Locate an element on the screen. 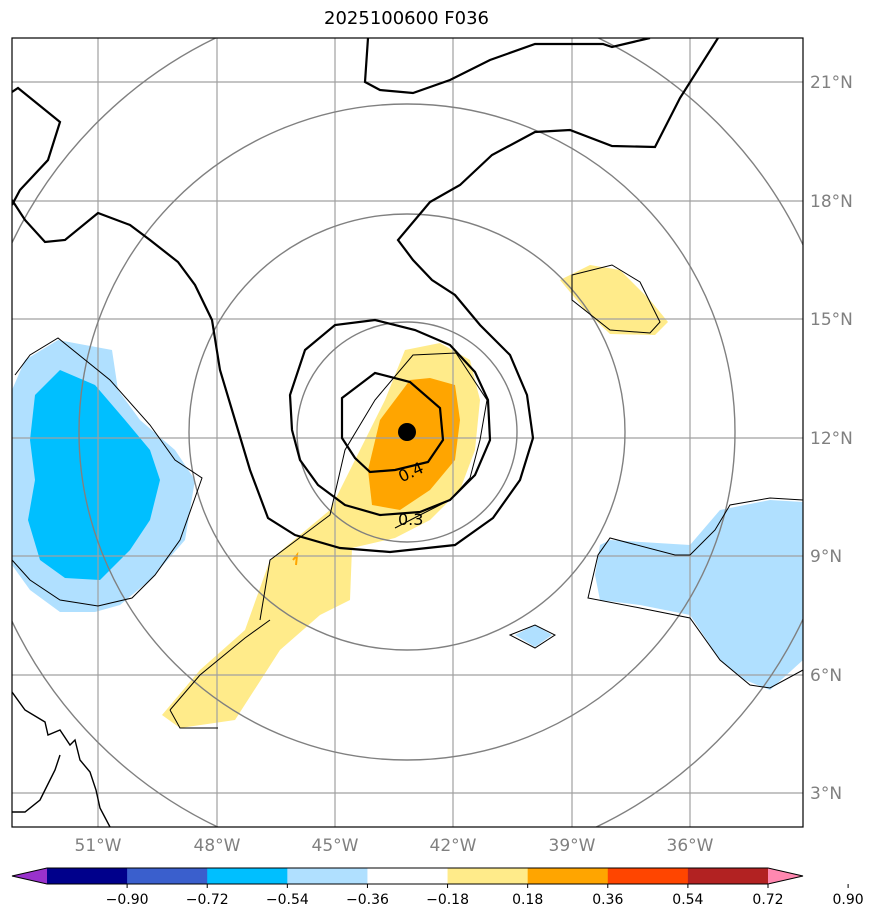 This screenshot has width=873, height=924. lon-label: 45°W is located at coordinates (335, 846).